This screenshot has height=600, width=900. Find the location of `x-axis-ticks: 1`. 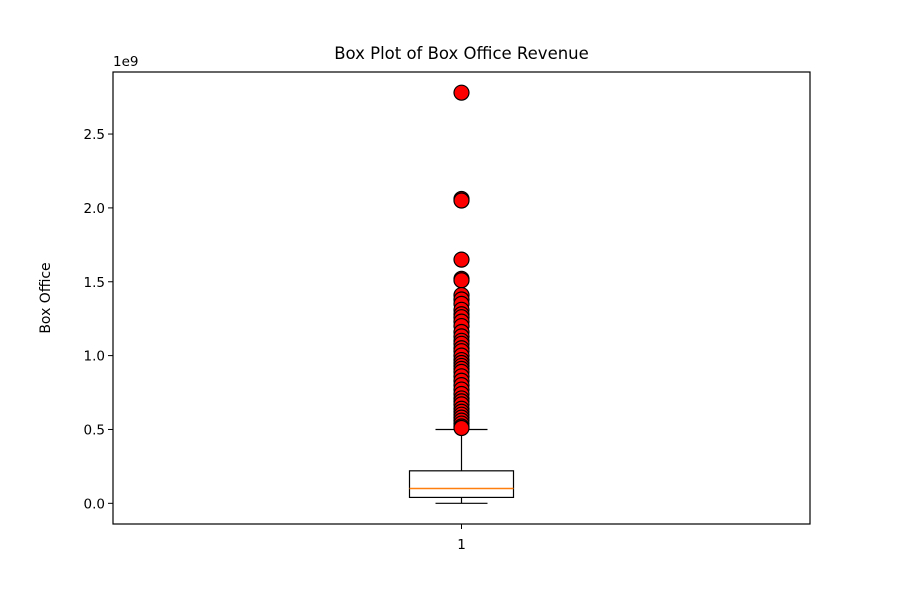

x-axis-ticks: 1 is located at coordinates (461, 538).